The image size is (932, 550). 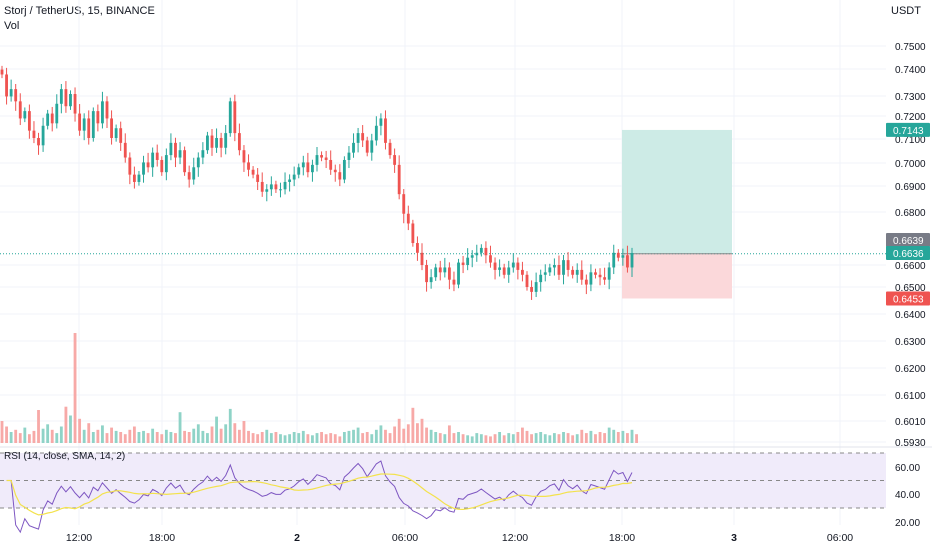 I want to click on y-tick-label: 0.6600, so click(x=910, y=266).